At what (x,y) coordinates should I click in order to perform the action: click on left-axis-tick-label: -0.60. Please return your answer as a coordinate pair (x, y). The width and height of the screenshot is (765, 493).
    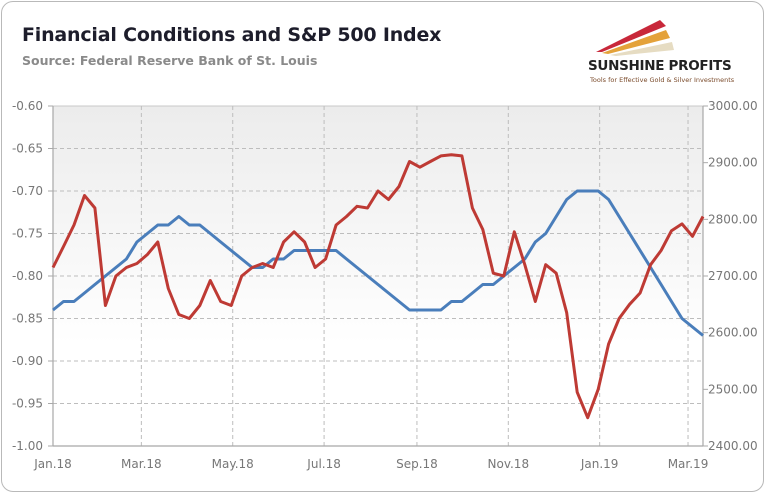
    Looking at the image, I should click on (27, 106).